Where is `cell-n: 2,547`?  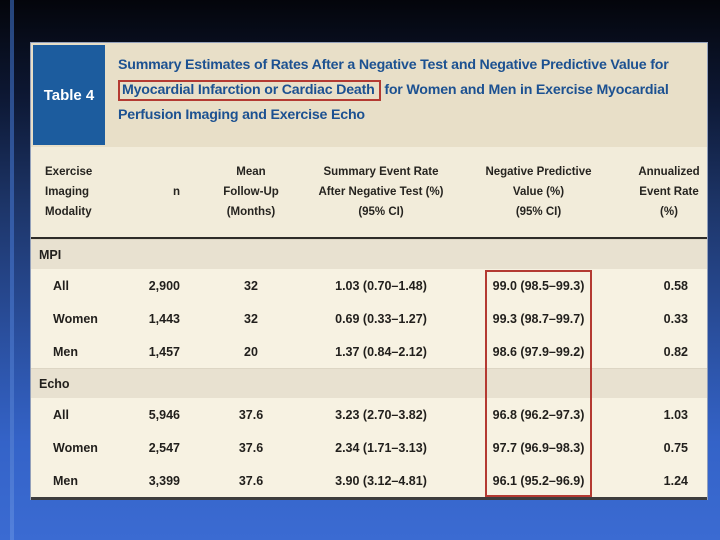 cell-n: 2,547 is located at coordinates (164, 447).